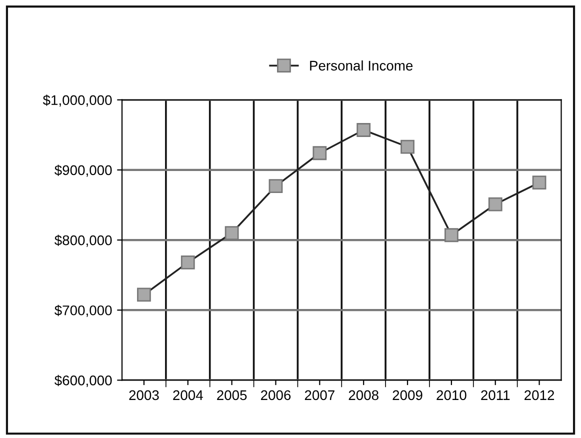 The image size is (581, 438). I want to click on x-tick-label: 2003, so click(144, 395).